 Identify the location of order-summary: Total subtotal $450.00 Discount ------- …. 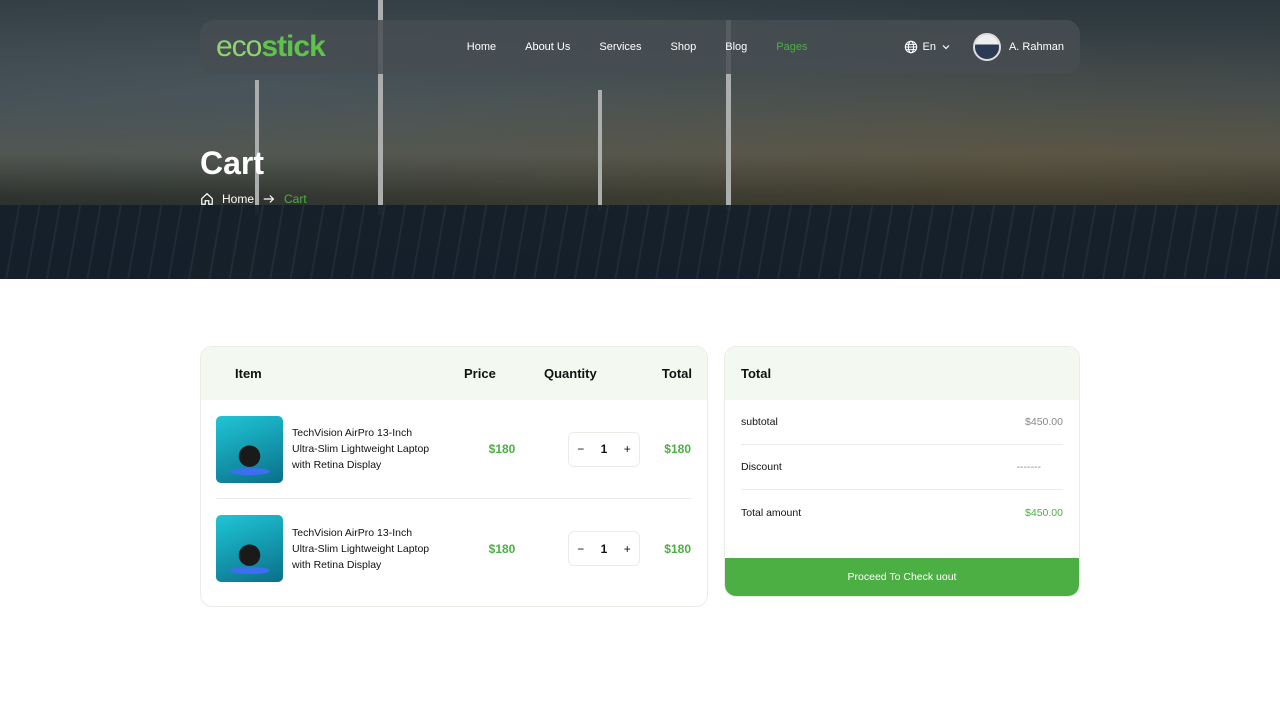
(902, 471).